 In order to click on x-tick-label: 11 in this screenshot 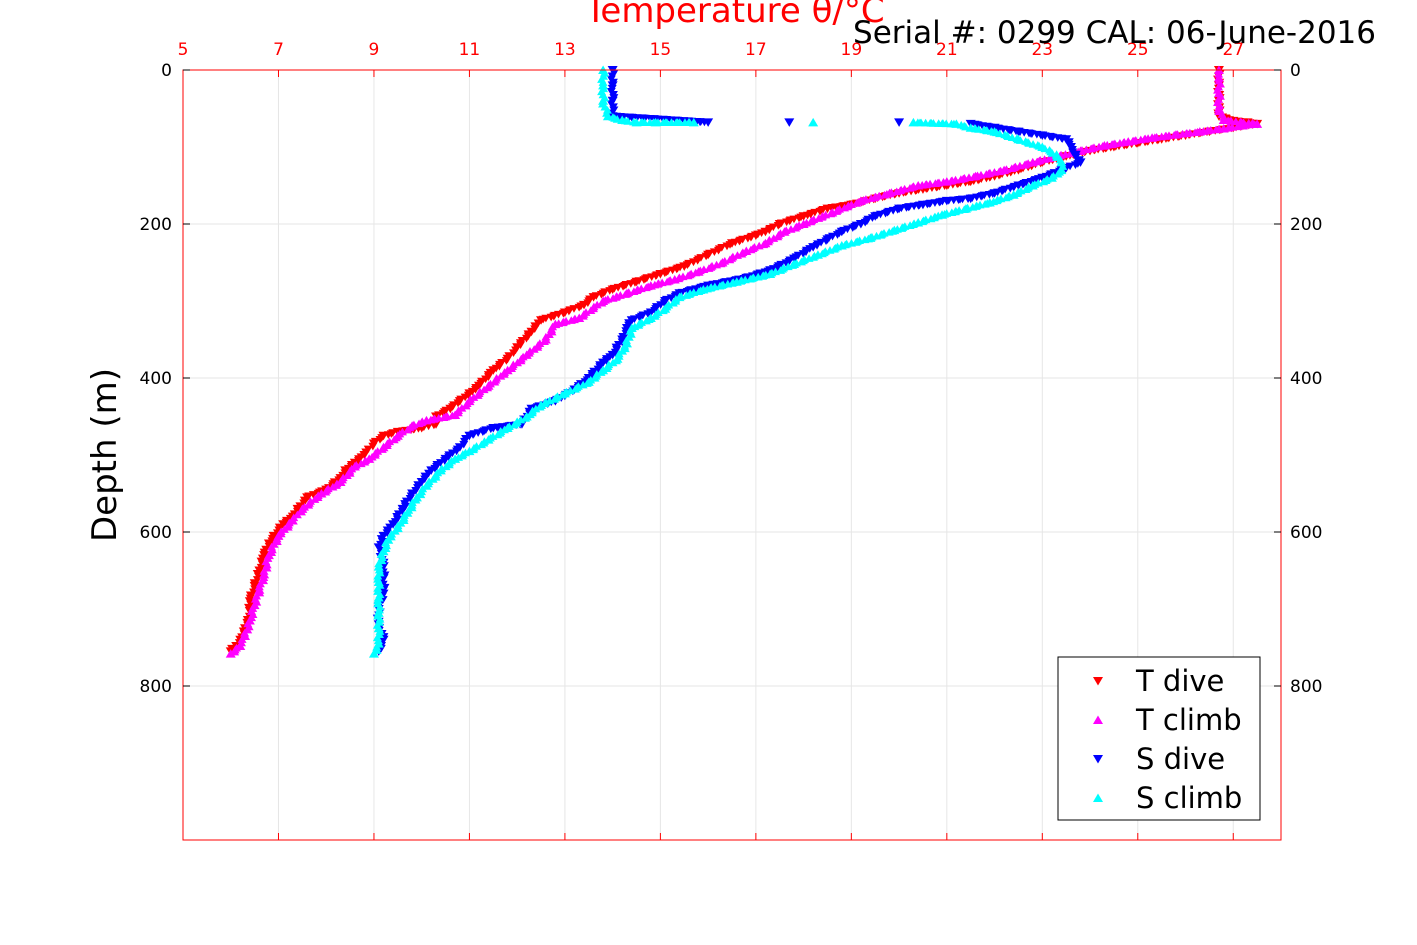, I will do `click(470, 50)`.